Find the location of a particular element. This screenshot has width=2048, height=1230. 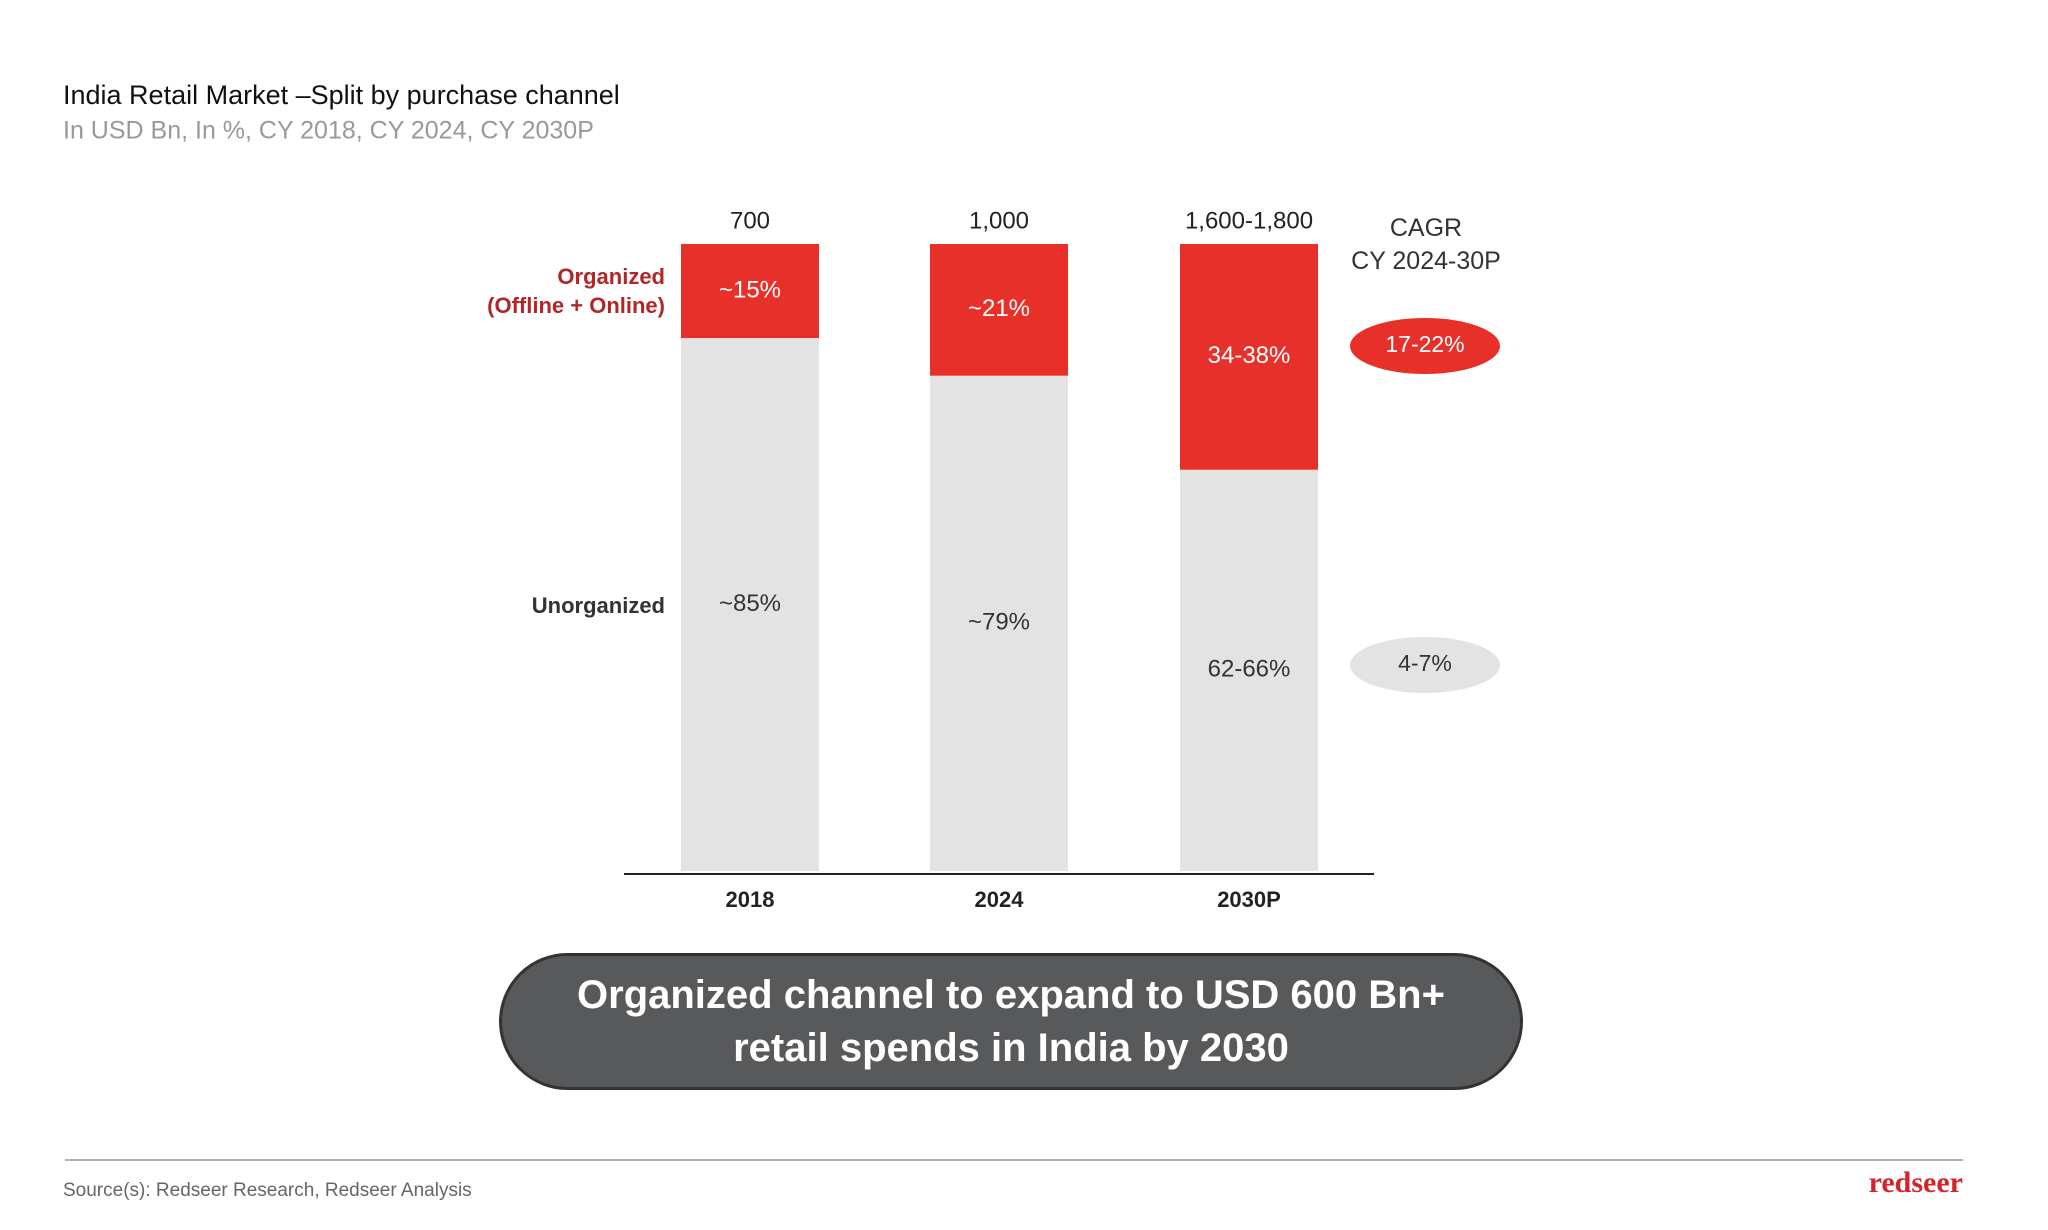

value-label: ~21% is located at coordinates (999, 308).